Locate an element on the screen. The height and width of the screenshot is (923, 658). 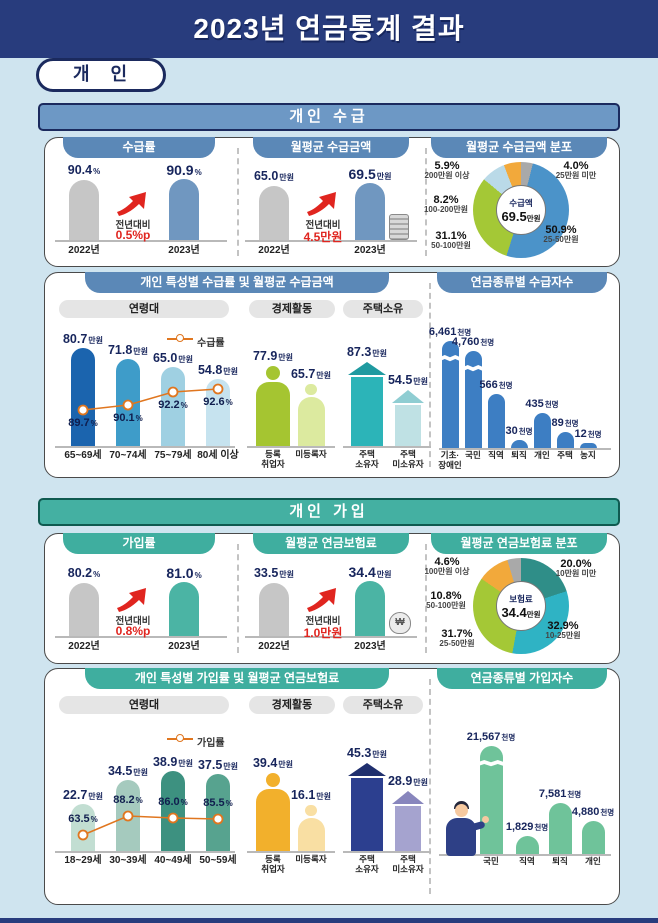
category-label: 주택 미소유자 is located at coordinates (408, 864).